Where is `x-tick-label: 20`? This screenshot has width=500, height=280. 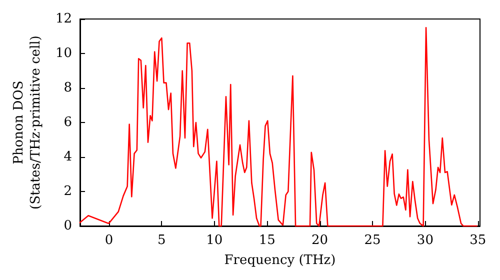 x-tick-label: 20 is located at coordinates (320, 240).